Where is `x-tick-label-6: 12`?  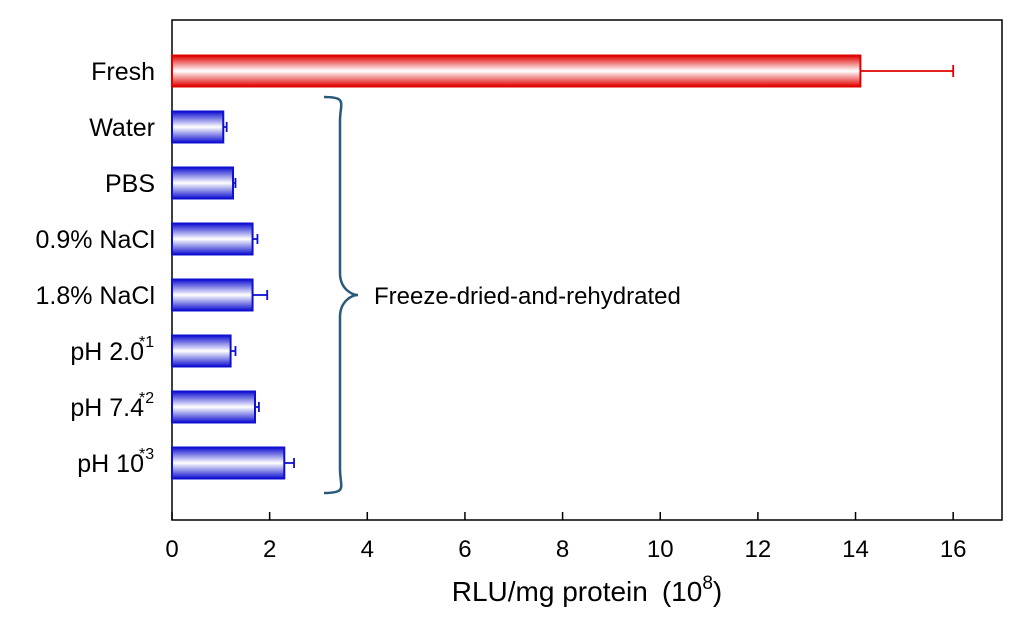
x-tick-label-6: 12 is located at coordinates (758, 549).